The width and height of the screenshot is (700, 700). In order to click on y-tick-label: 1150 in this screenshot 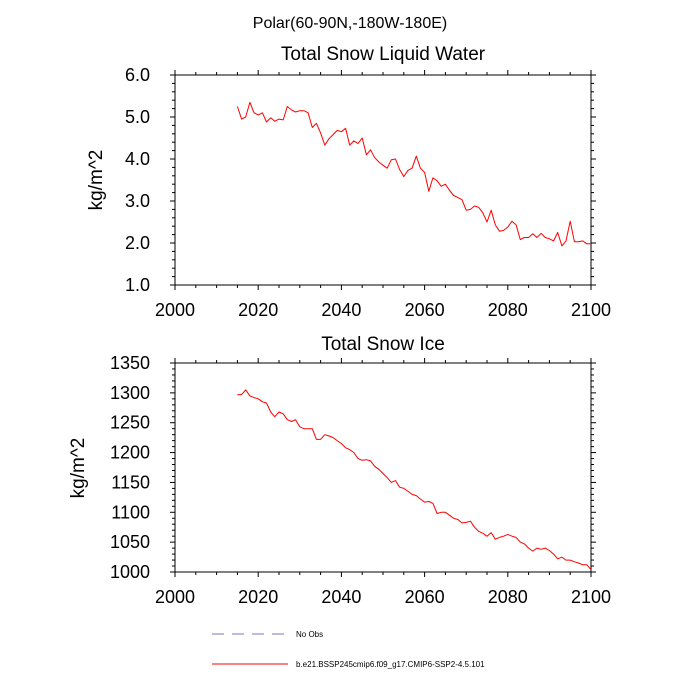, I will do `click(130, 482)`.